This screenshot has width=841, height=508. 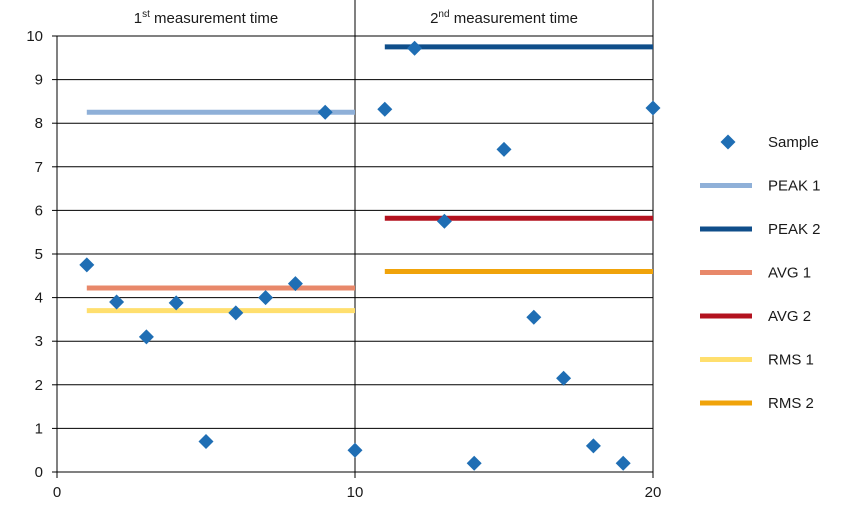 What do you see at coordinates (39, 80) in the screenshot?
I see `y-tick-label-9: 9` at bounding box center [39, 80].